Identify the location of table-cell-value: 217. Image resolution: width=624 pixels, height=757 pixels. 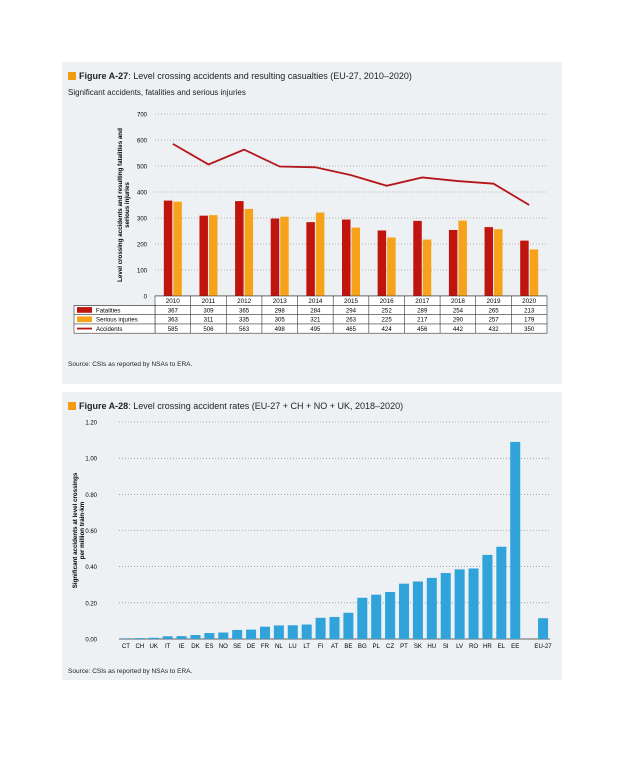
(422, 320).